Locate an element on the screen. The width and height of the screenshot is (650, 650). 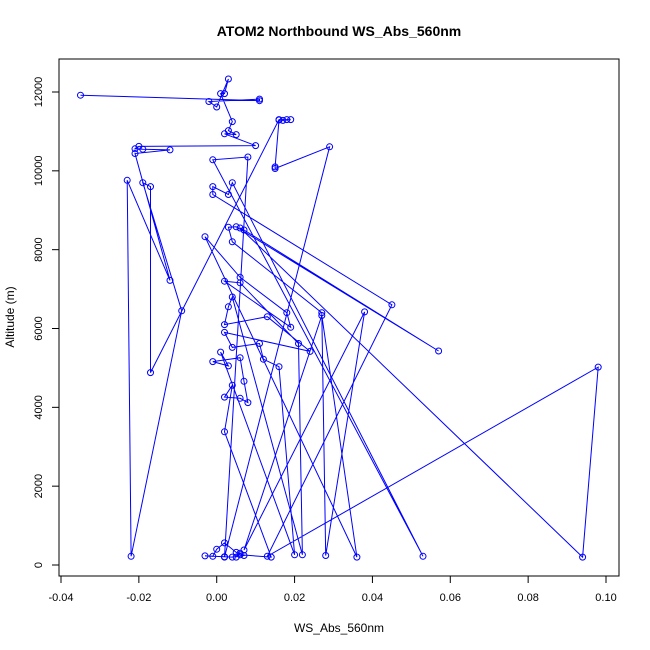
chart-title: ATOM2 Northbound WS_Abs_560nm is located at coordinates (339, 31).